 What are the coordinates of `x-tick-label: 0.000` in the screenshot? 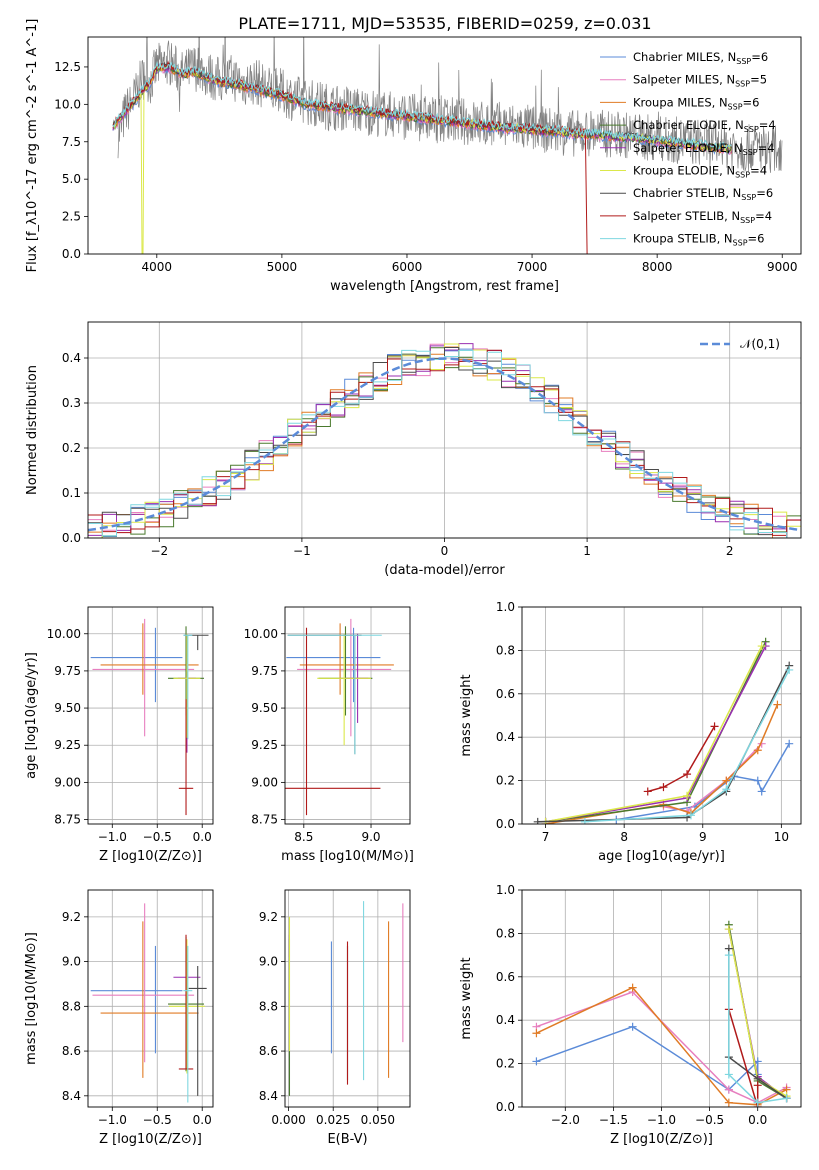 It's located at (288, 1120).